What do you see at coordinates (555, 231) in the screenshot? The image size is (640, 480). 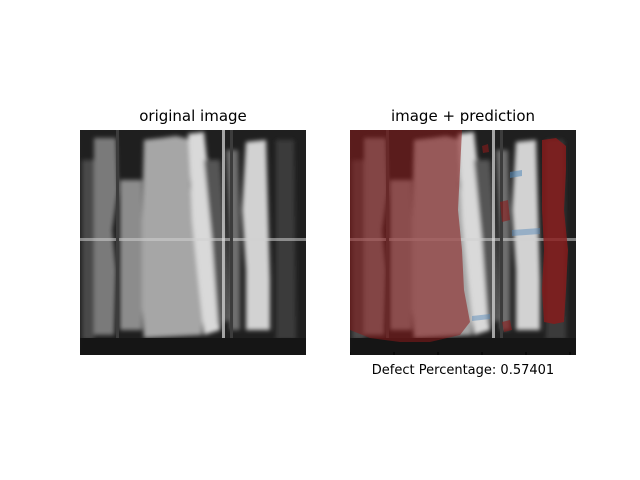 I see `defect-mask-right` at bounding box center [555, 231].